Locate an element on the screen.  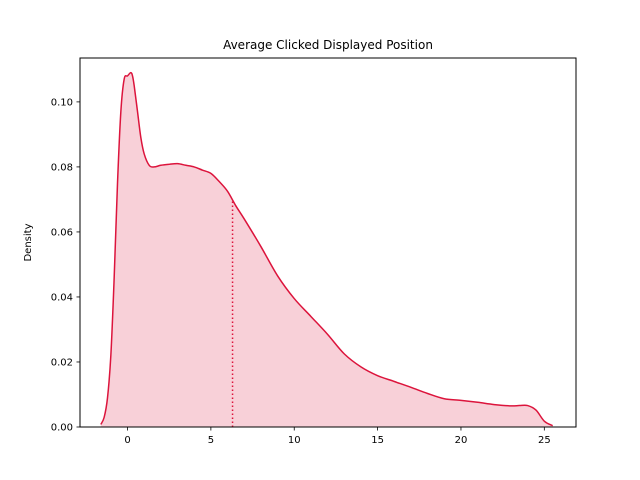
y-tick-label: 0.02 is located at coordinates (62, 362).